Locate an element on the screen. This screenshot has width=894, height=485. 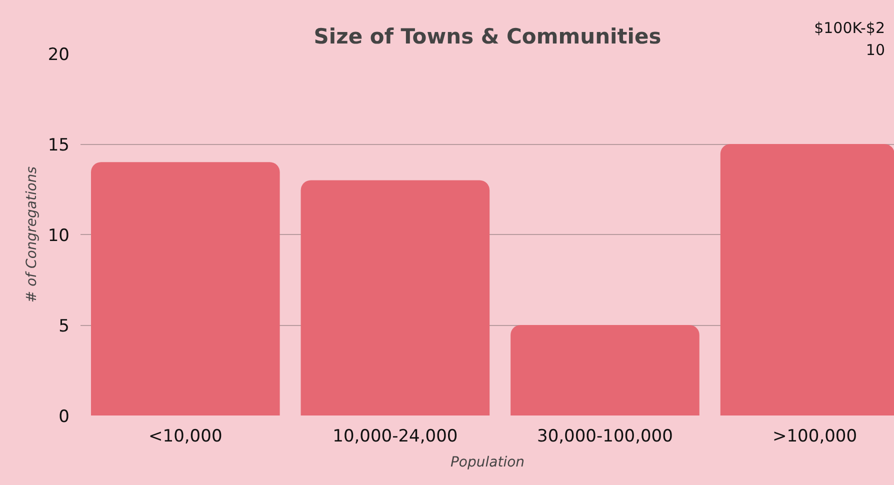
y-tick-label: 5 is located at coordinates (64, 326).